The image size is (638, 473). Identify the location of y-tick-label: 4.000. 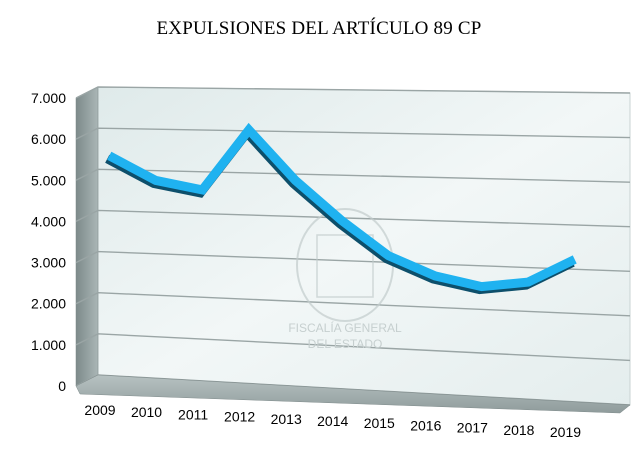
(48, 221).